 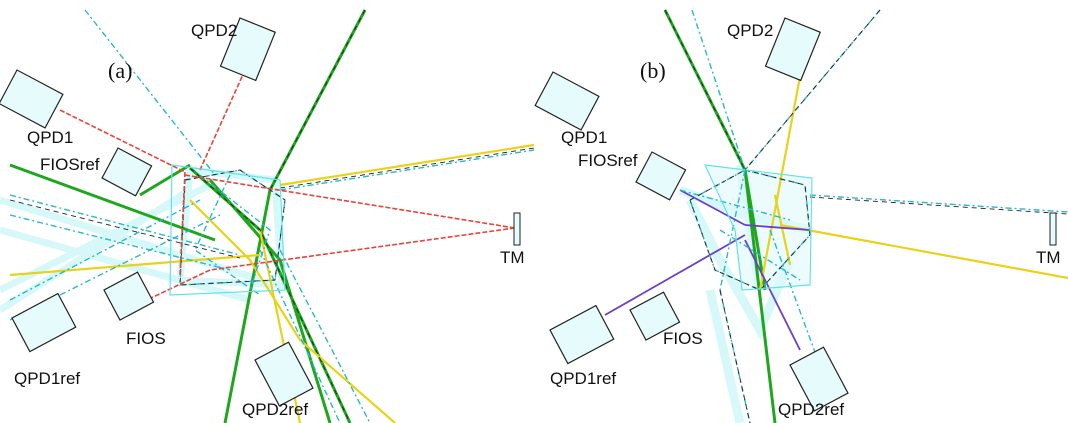 I want to click on qpd1ref-detector-b, so click(x=582, y=334).